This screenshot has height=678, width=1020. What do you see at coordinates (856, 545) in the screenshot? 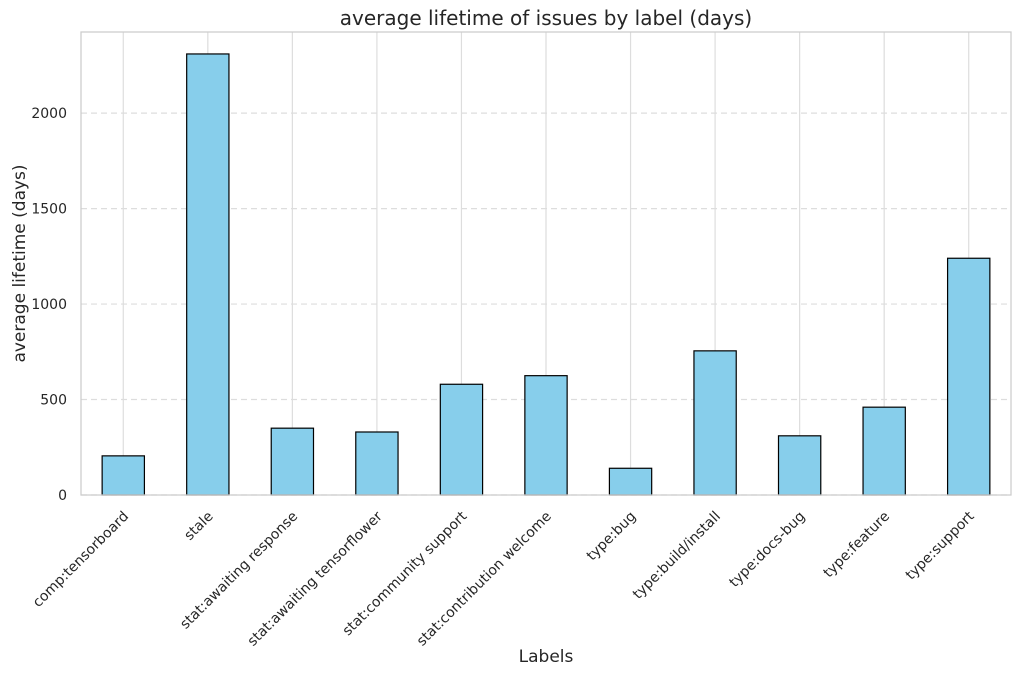
I see `x-tick-label: type:feature` at bounding box center [856, 545].